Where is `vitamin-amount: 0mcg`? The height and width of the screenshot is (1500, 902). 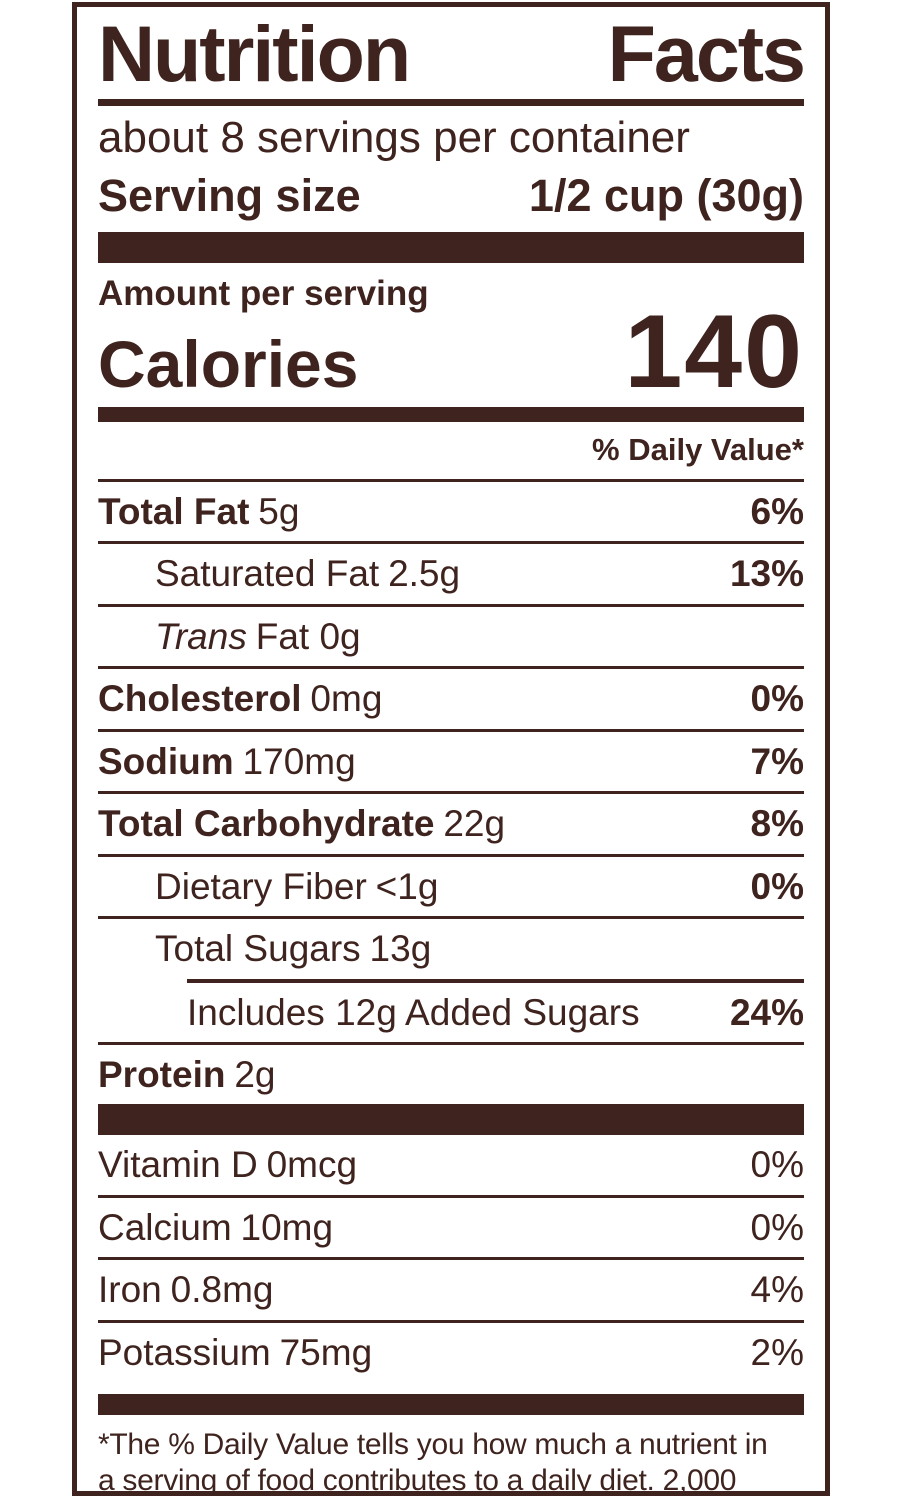
vitamin-amount: 0mcg is located at coordinates (312, 1165).